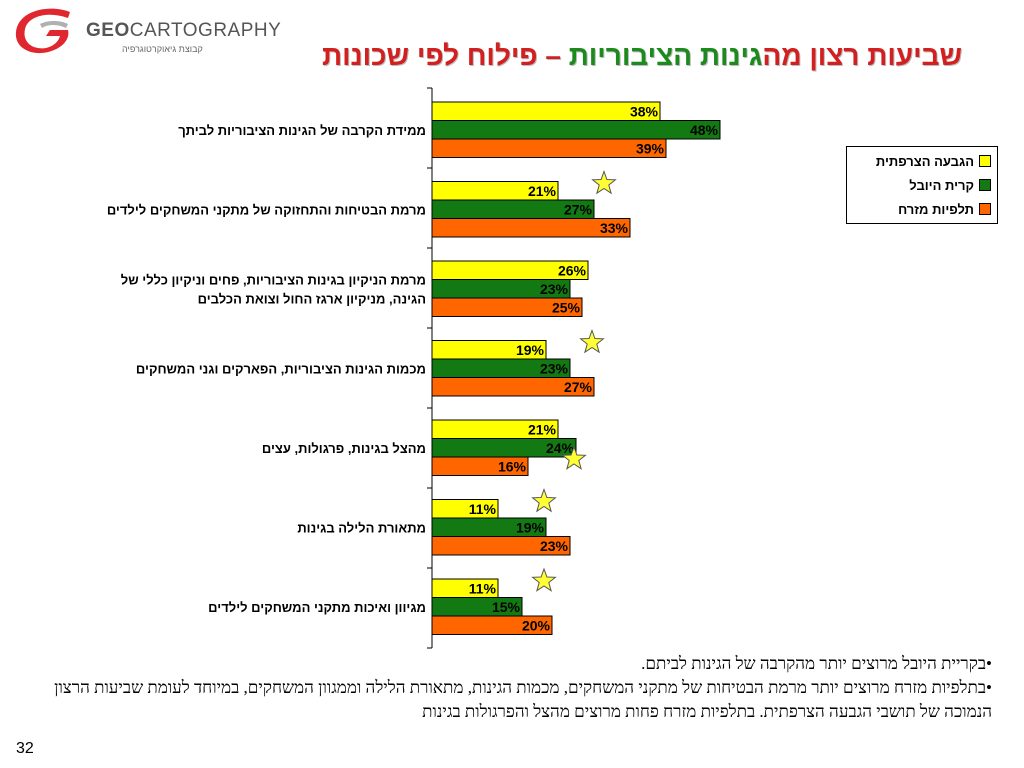  I want to click on legend-label: הגבעה הצרפתית, so click(924, 161).